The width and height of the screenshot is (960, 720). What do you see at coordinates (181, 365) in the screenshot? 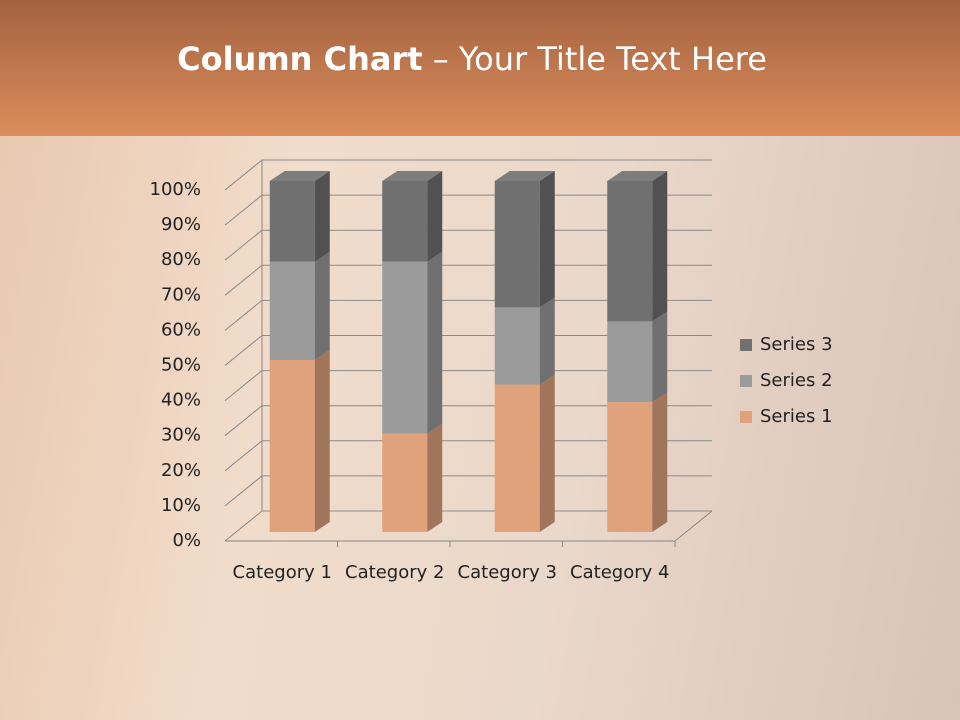
I see `y-tick-label: 50%` at bounding box center [181, 365].